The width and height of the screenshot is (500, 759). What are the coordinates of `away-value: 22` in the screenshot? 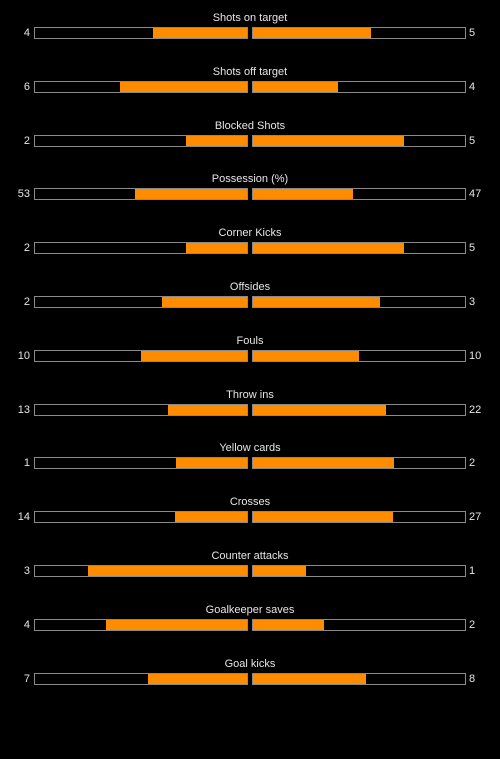 It's located at (475, 409).